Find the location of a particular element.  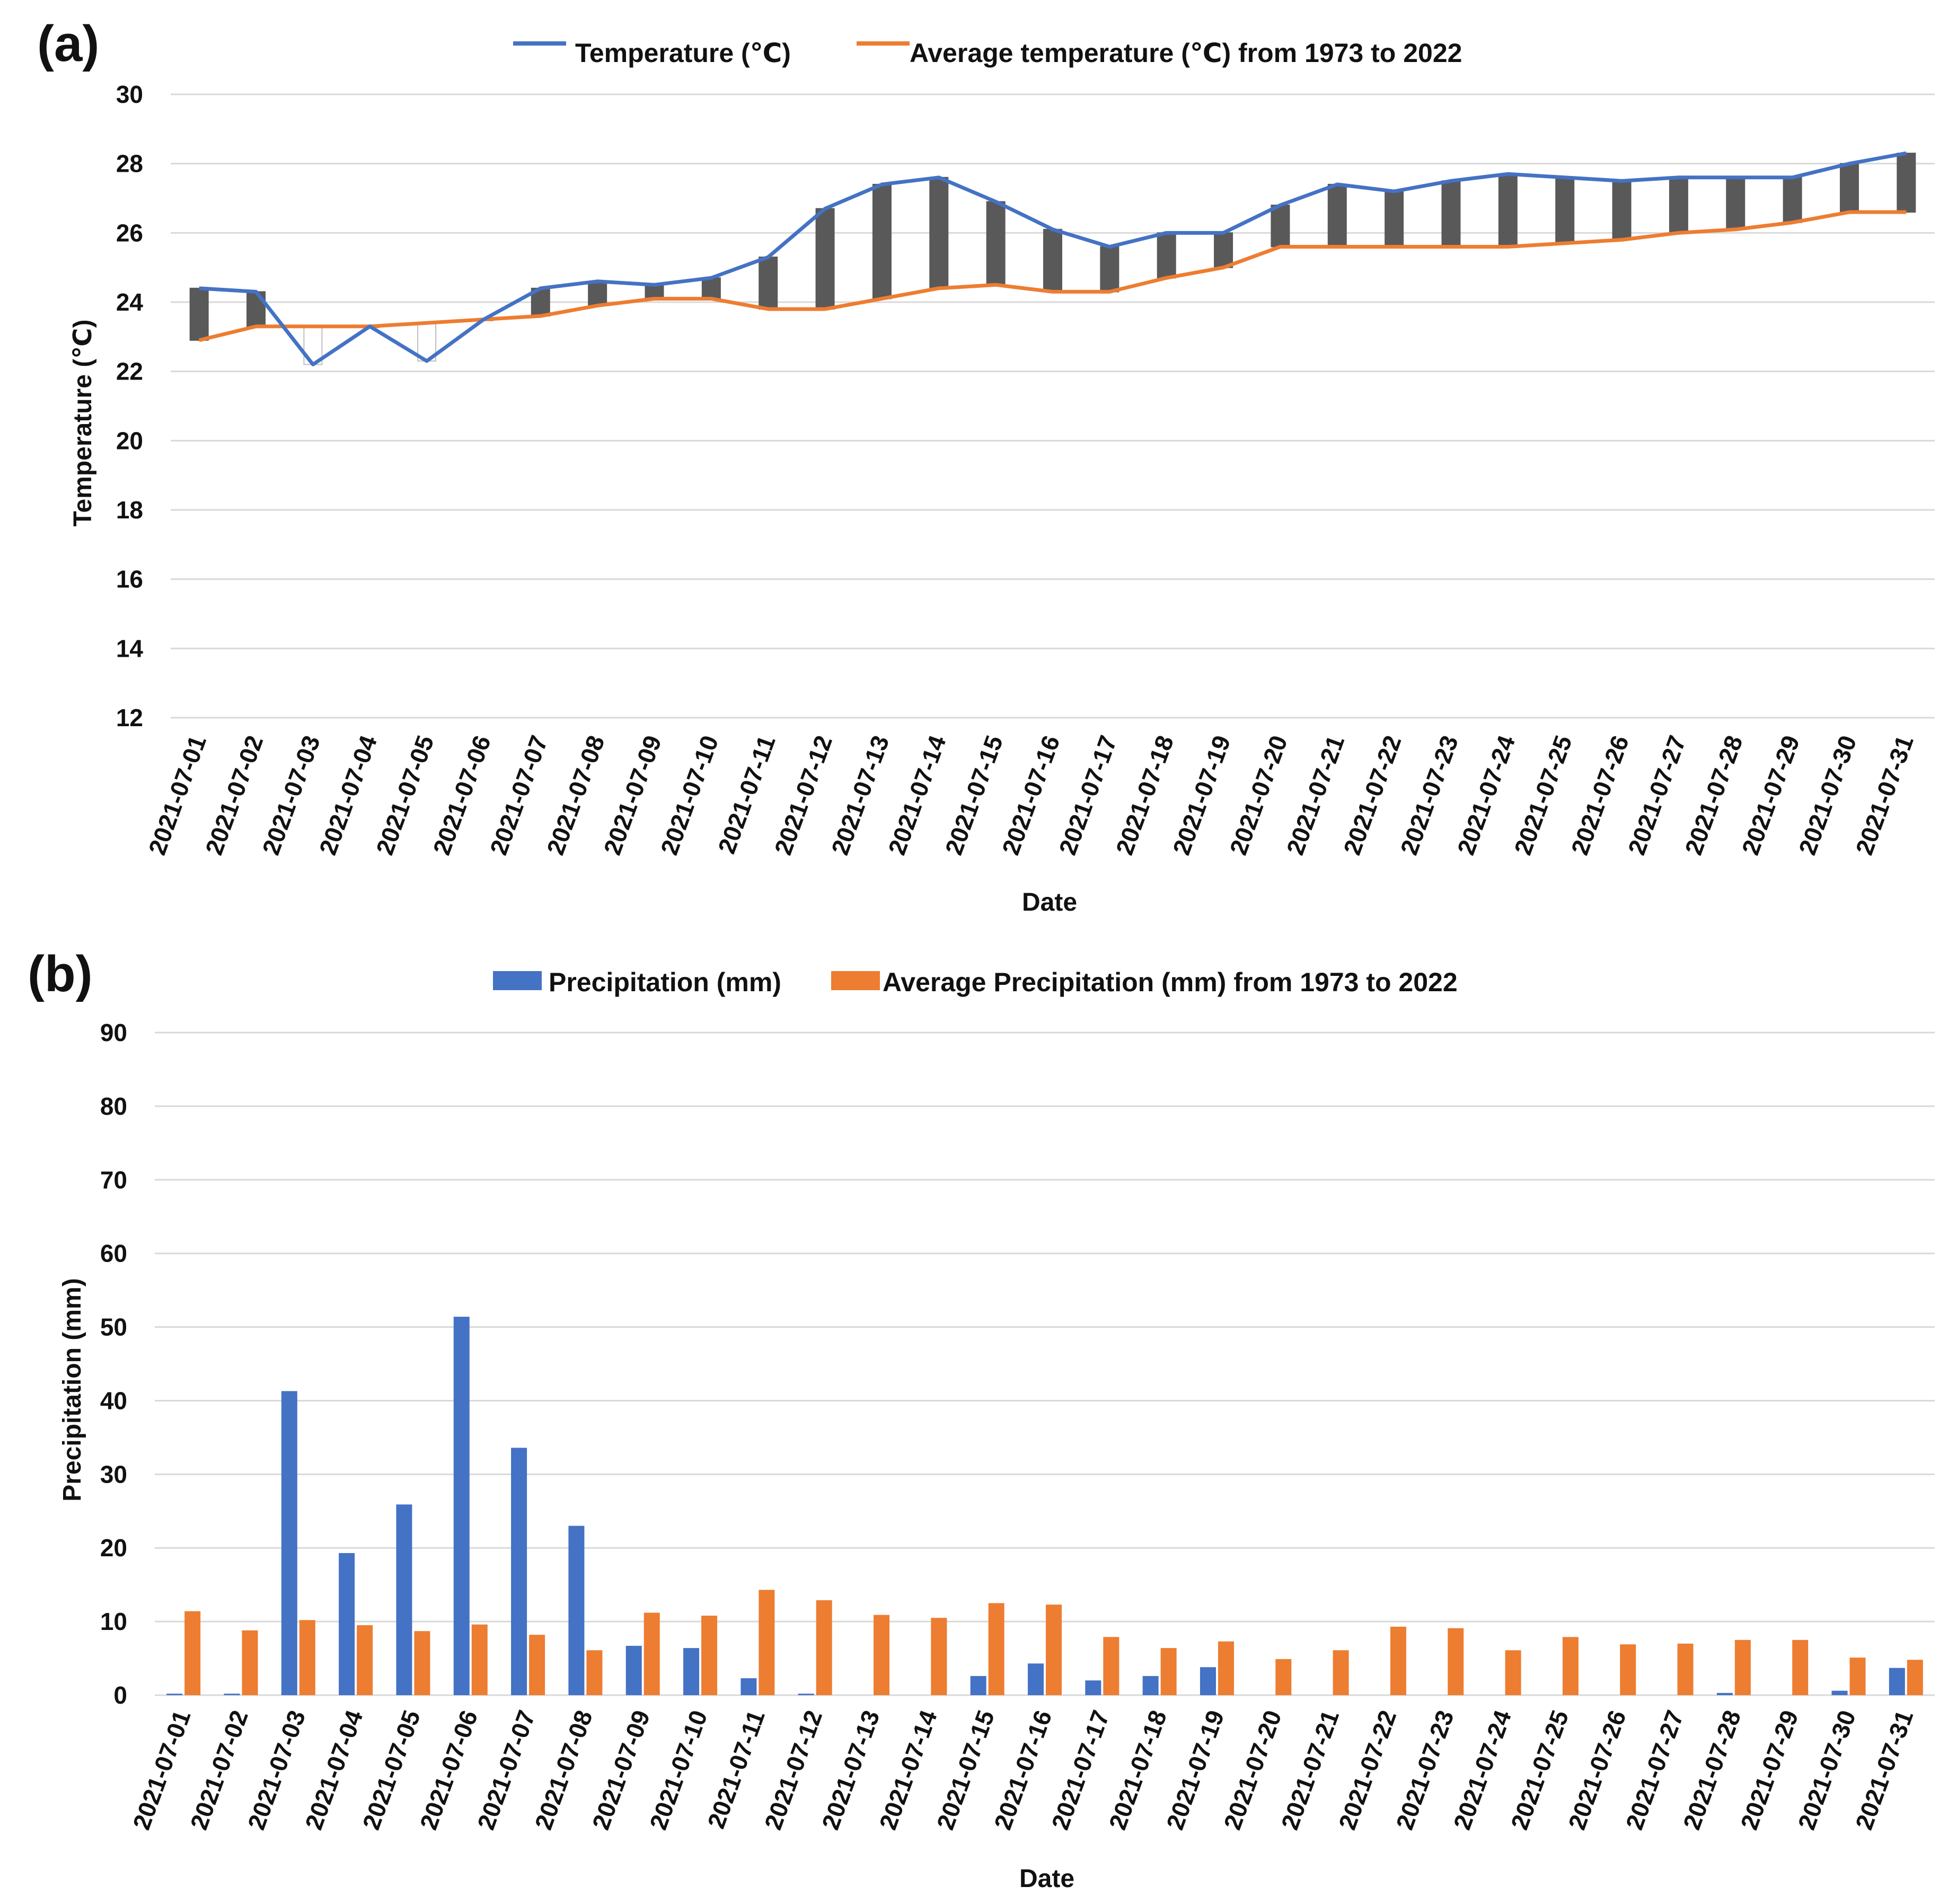

x-tick-label: 2021-07-23 is located at coordinates (1424, 1770).